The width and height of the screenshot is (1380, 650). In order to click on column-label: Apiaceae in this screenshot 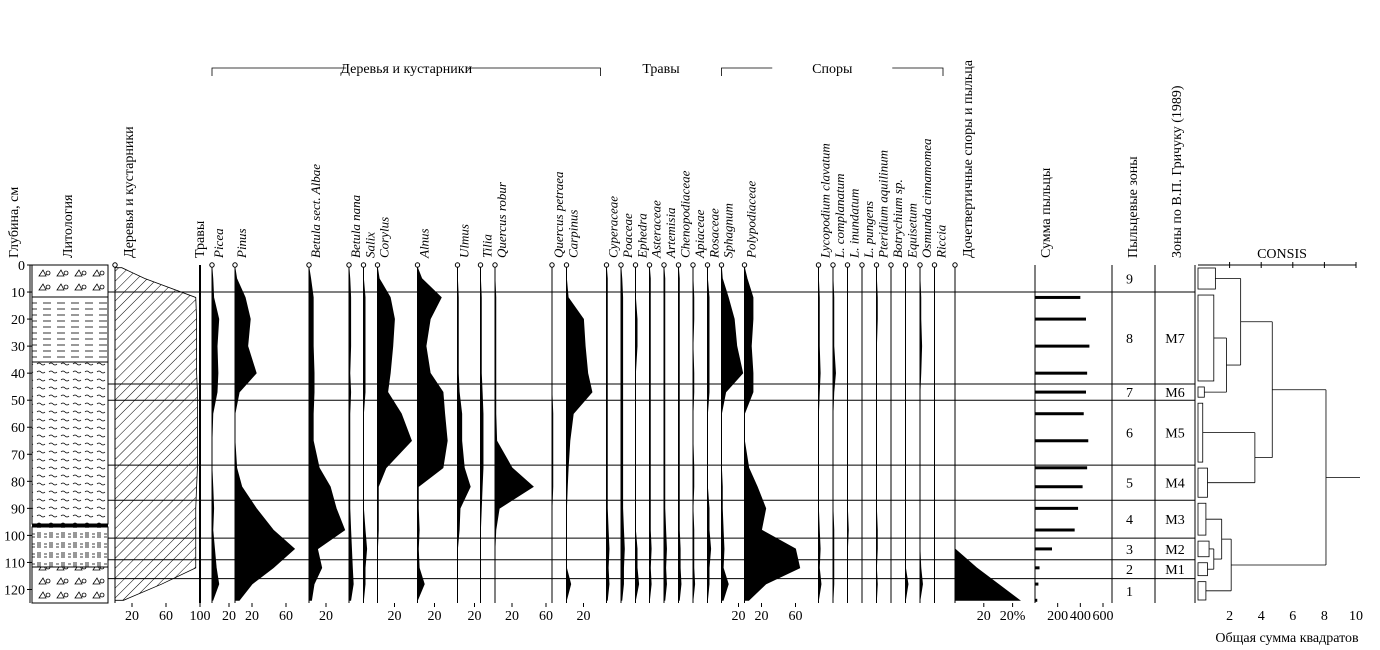, I will do `click(699, 234)`.